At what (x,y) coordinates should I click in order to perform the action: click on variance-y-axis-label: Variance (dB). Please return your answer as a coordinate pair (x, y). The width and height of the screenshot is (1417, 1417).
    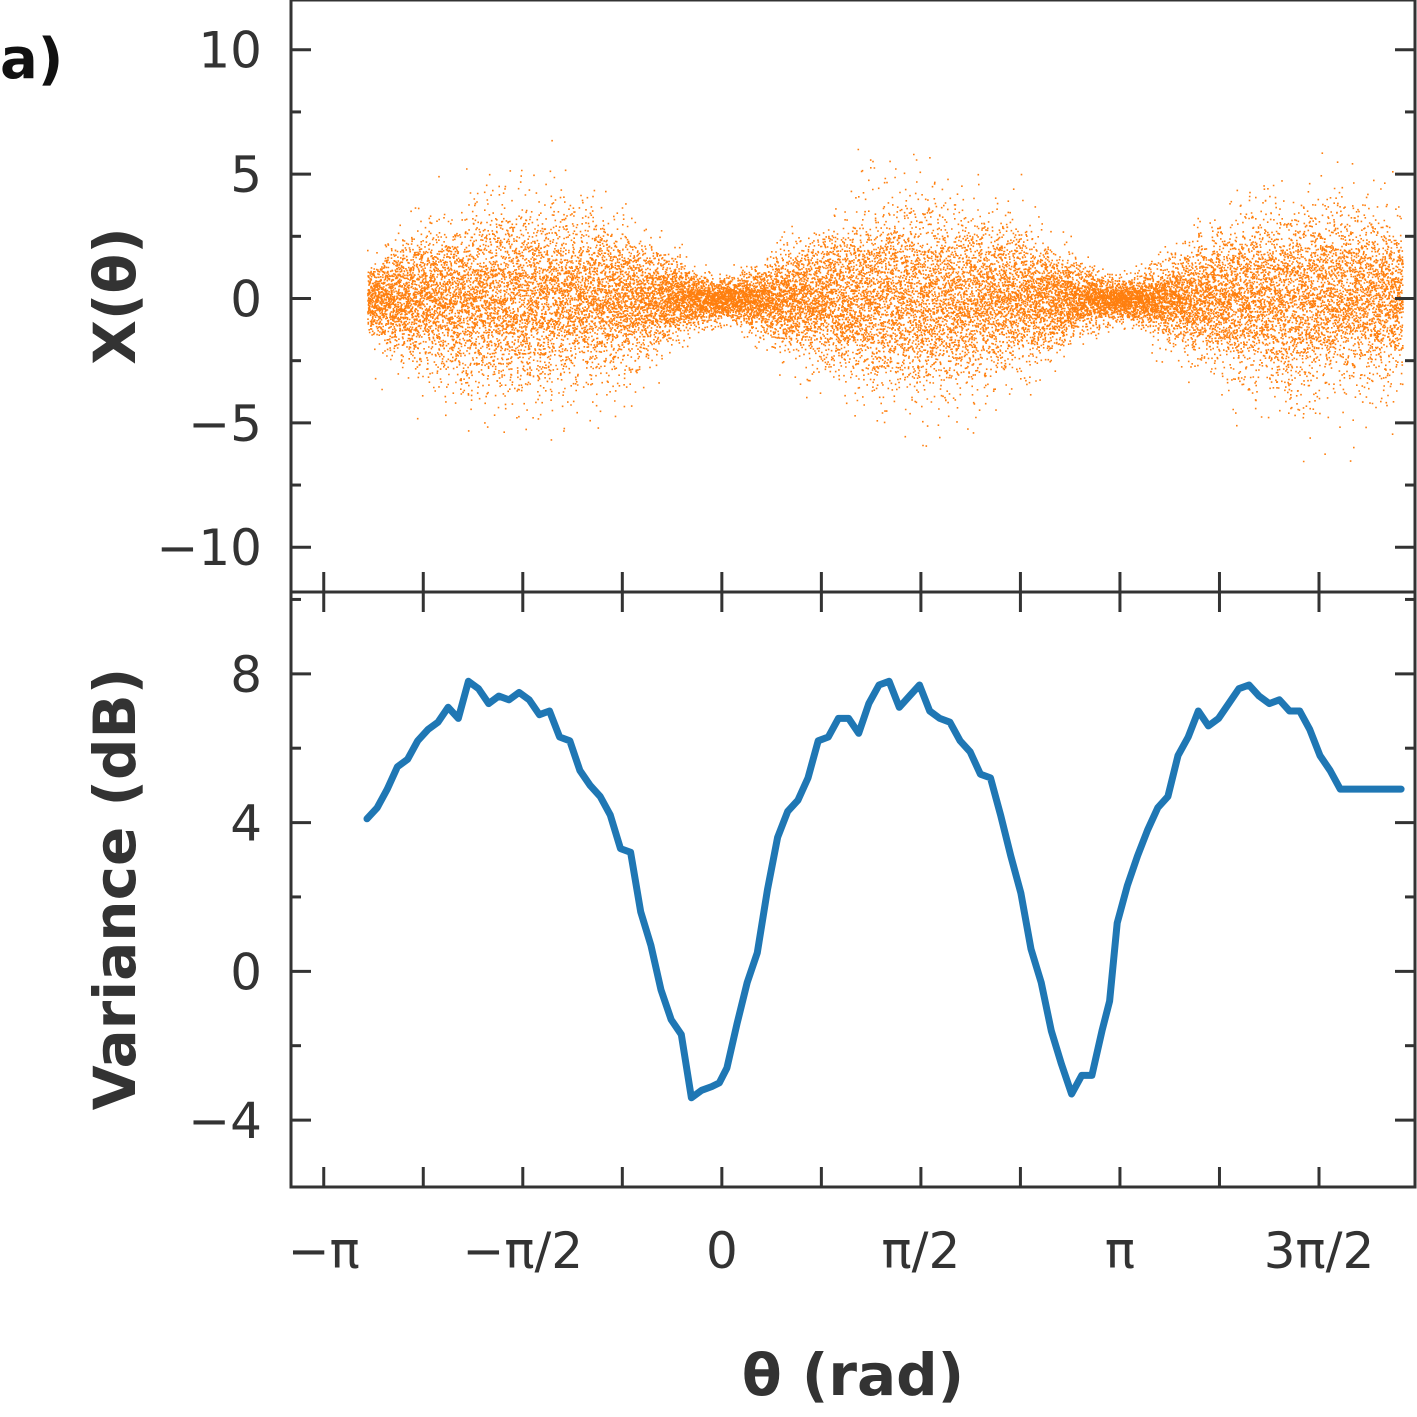
    Looking at the image, I should click on (115, 889).